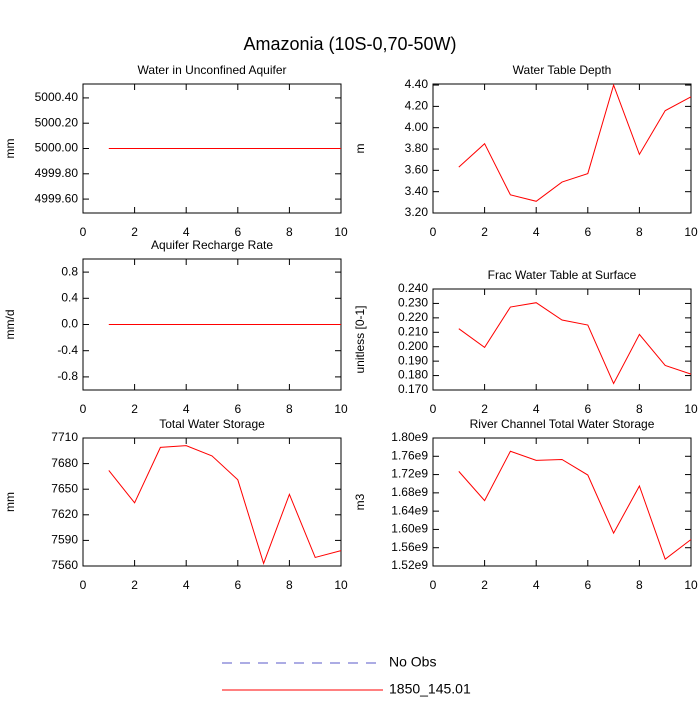 The image size is (700, 705). Describe the element at coordinates (417, 148) in the screenshot. I see `y-tick-label: 3.80` at that location.